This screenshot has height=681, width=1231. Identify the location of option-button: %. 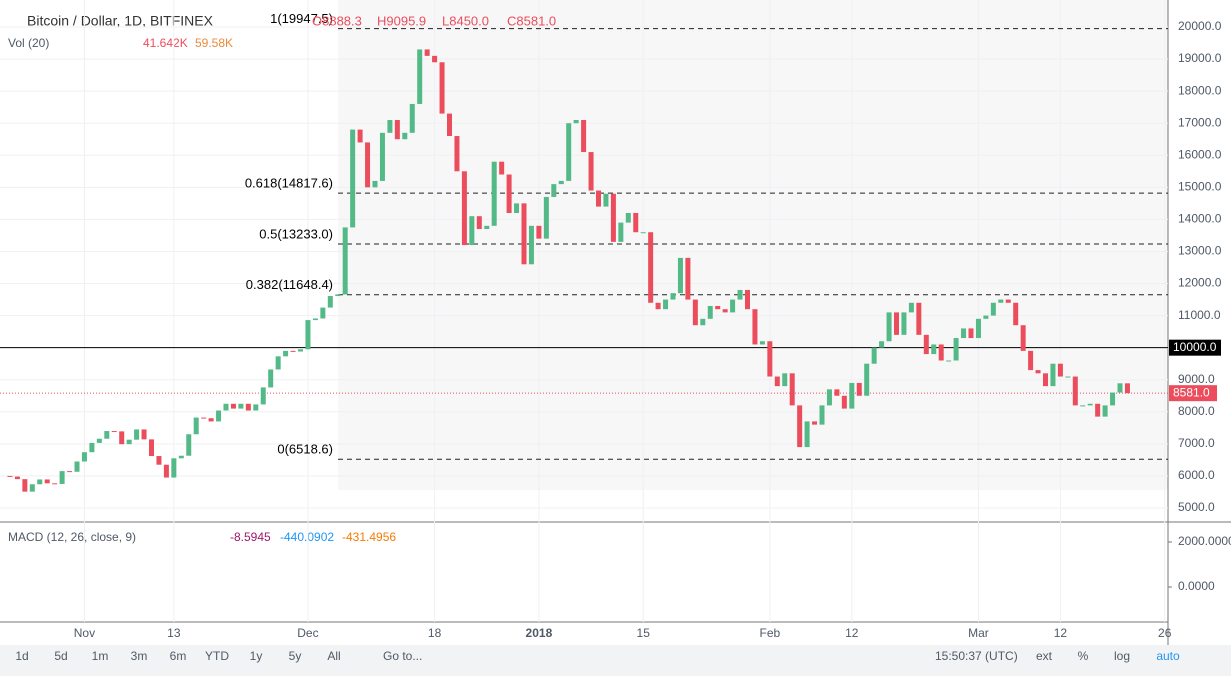
(1083, 656).